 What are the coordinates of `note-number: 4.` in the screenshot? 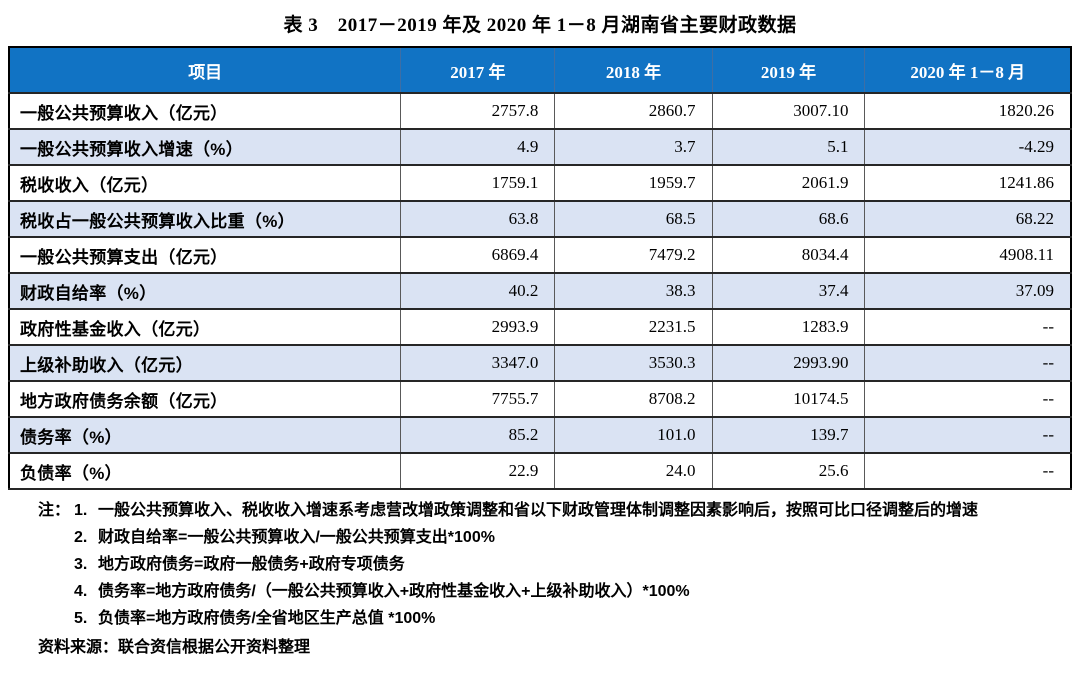 It's located at (81, 591).